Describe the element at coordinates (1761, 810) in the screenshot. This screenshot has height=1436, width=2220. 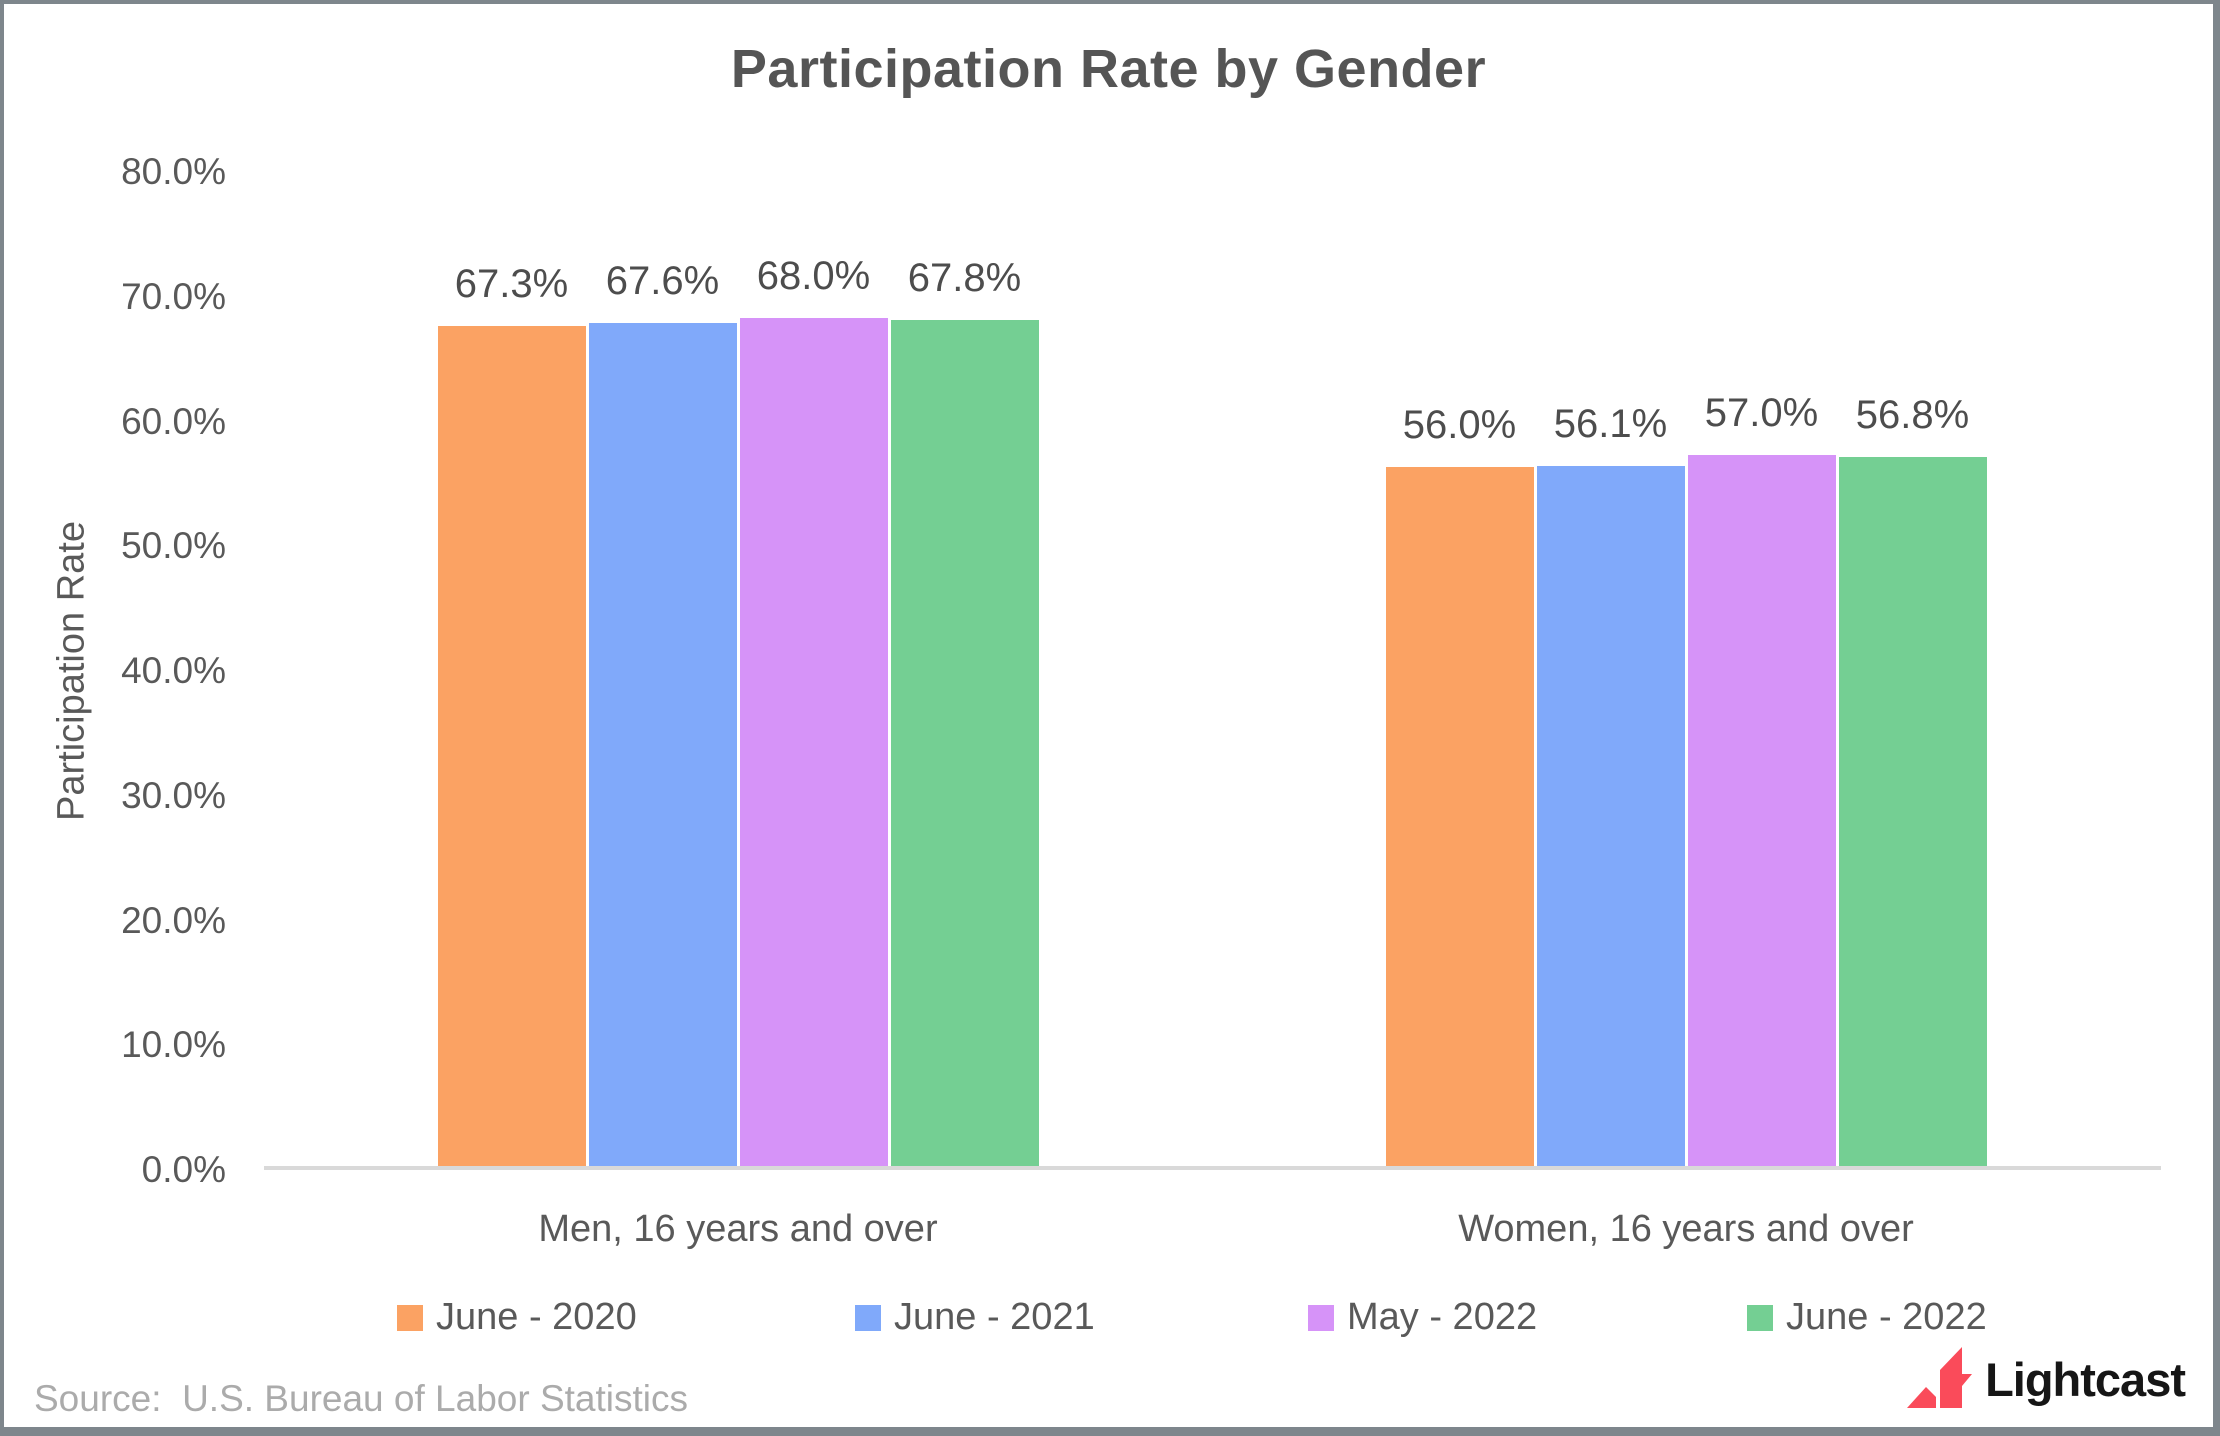
I see `bar-may-2022-women` at that location.